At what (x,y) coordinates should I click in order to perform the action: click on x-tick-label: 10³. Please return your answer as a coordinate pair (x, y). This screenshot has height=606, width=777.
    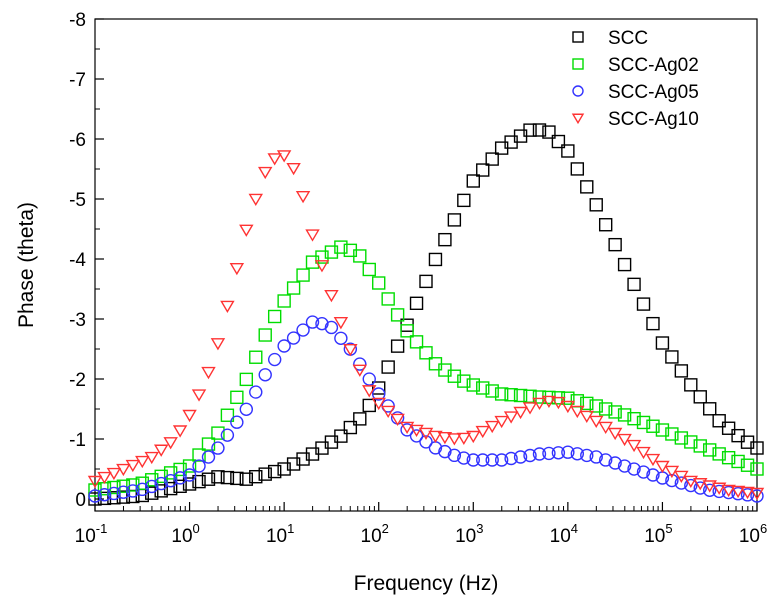
    Looking at the image, I should click on (469, 534).